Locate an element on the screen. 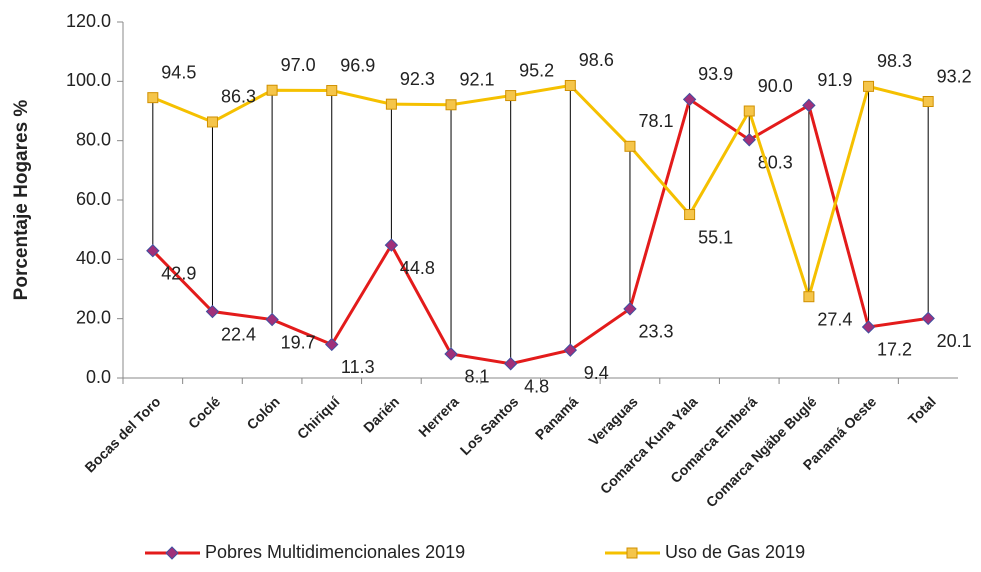 The height and width of the screenshot is (572, 981). data-label: 22.4 is located at coordinates (238, 334).